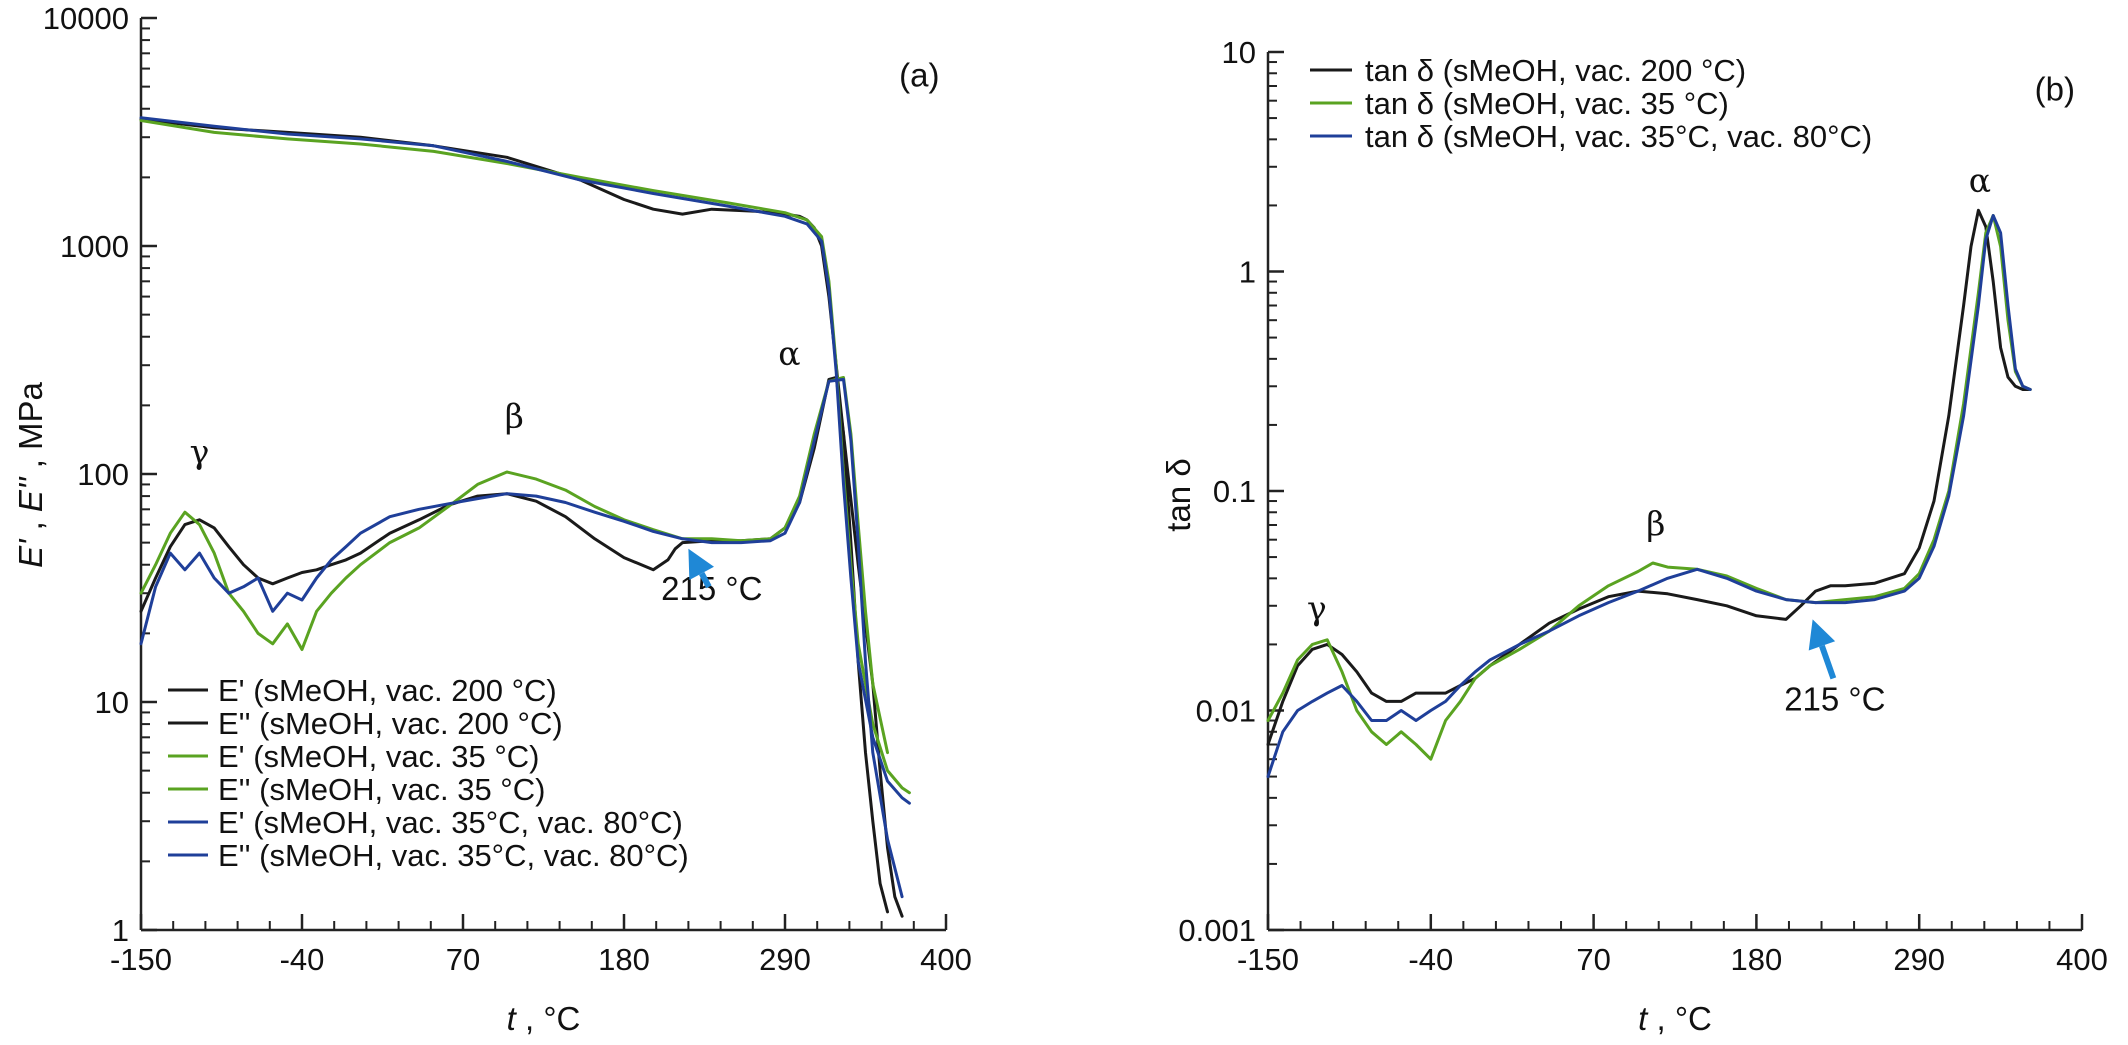 The height and width of the screenshot is (1045, 2128). What do you see at coordinates (1618, 136) in the screenshot?
I see `legend-entry: tan δ (sMeOH, vac. 35°C, vac. 80°C)` at bounding box center [1618, 136].